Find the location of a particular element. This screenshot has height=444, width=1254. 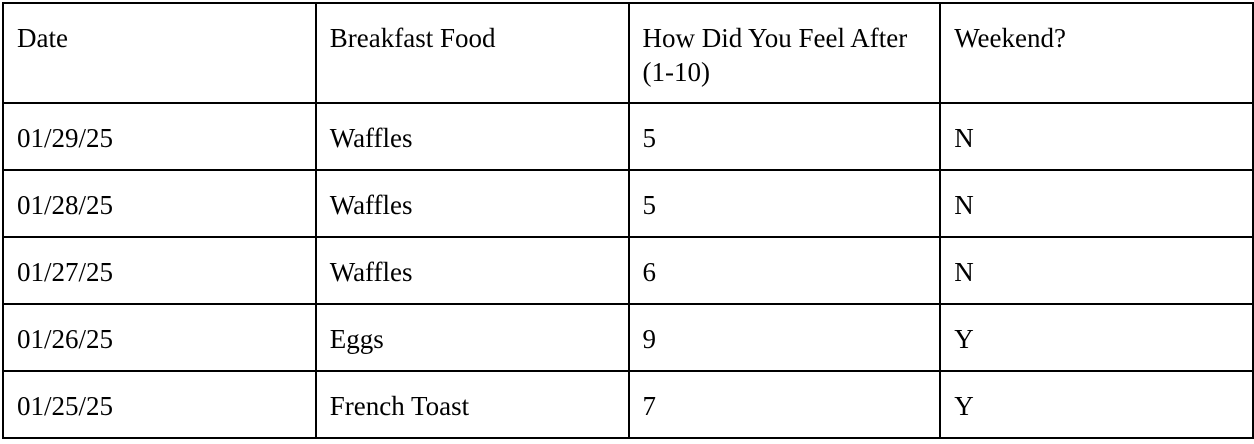

cell-date: 01/26/25 is located at coordinates (159, 337).